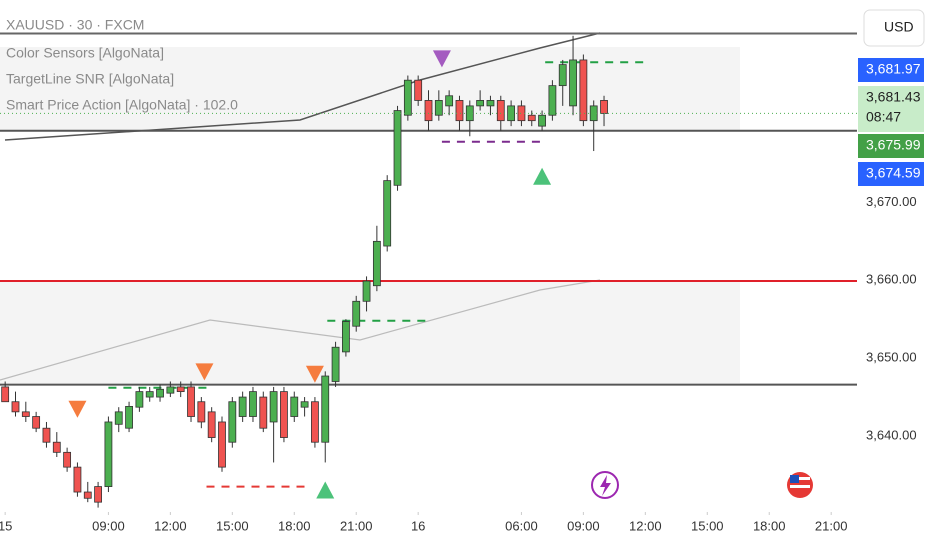  What do you see at coordinates (6, 525) in the screenshot?
I see `x-tick-label: 15` at bounding box center [6, 525].